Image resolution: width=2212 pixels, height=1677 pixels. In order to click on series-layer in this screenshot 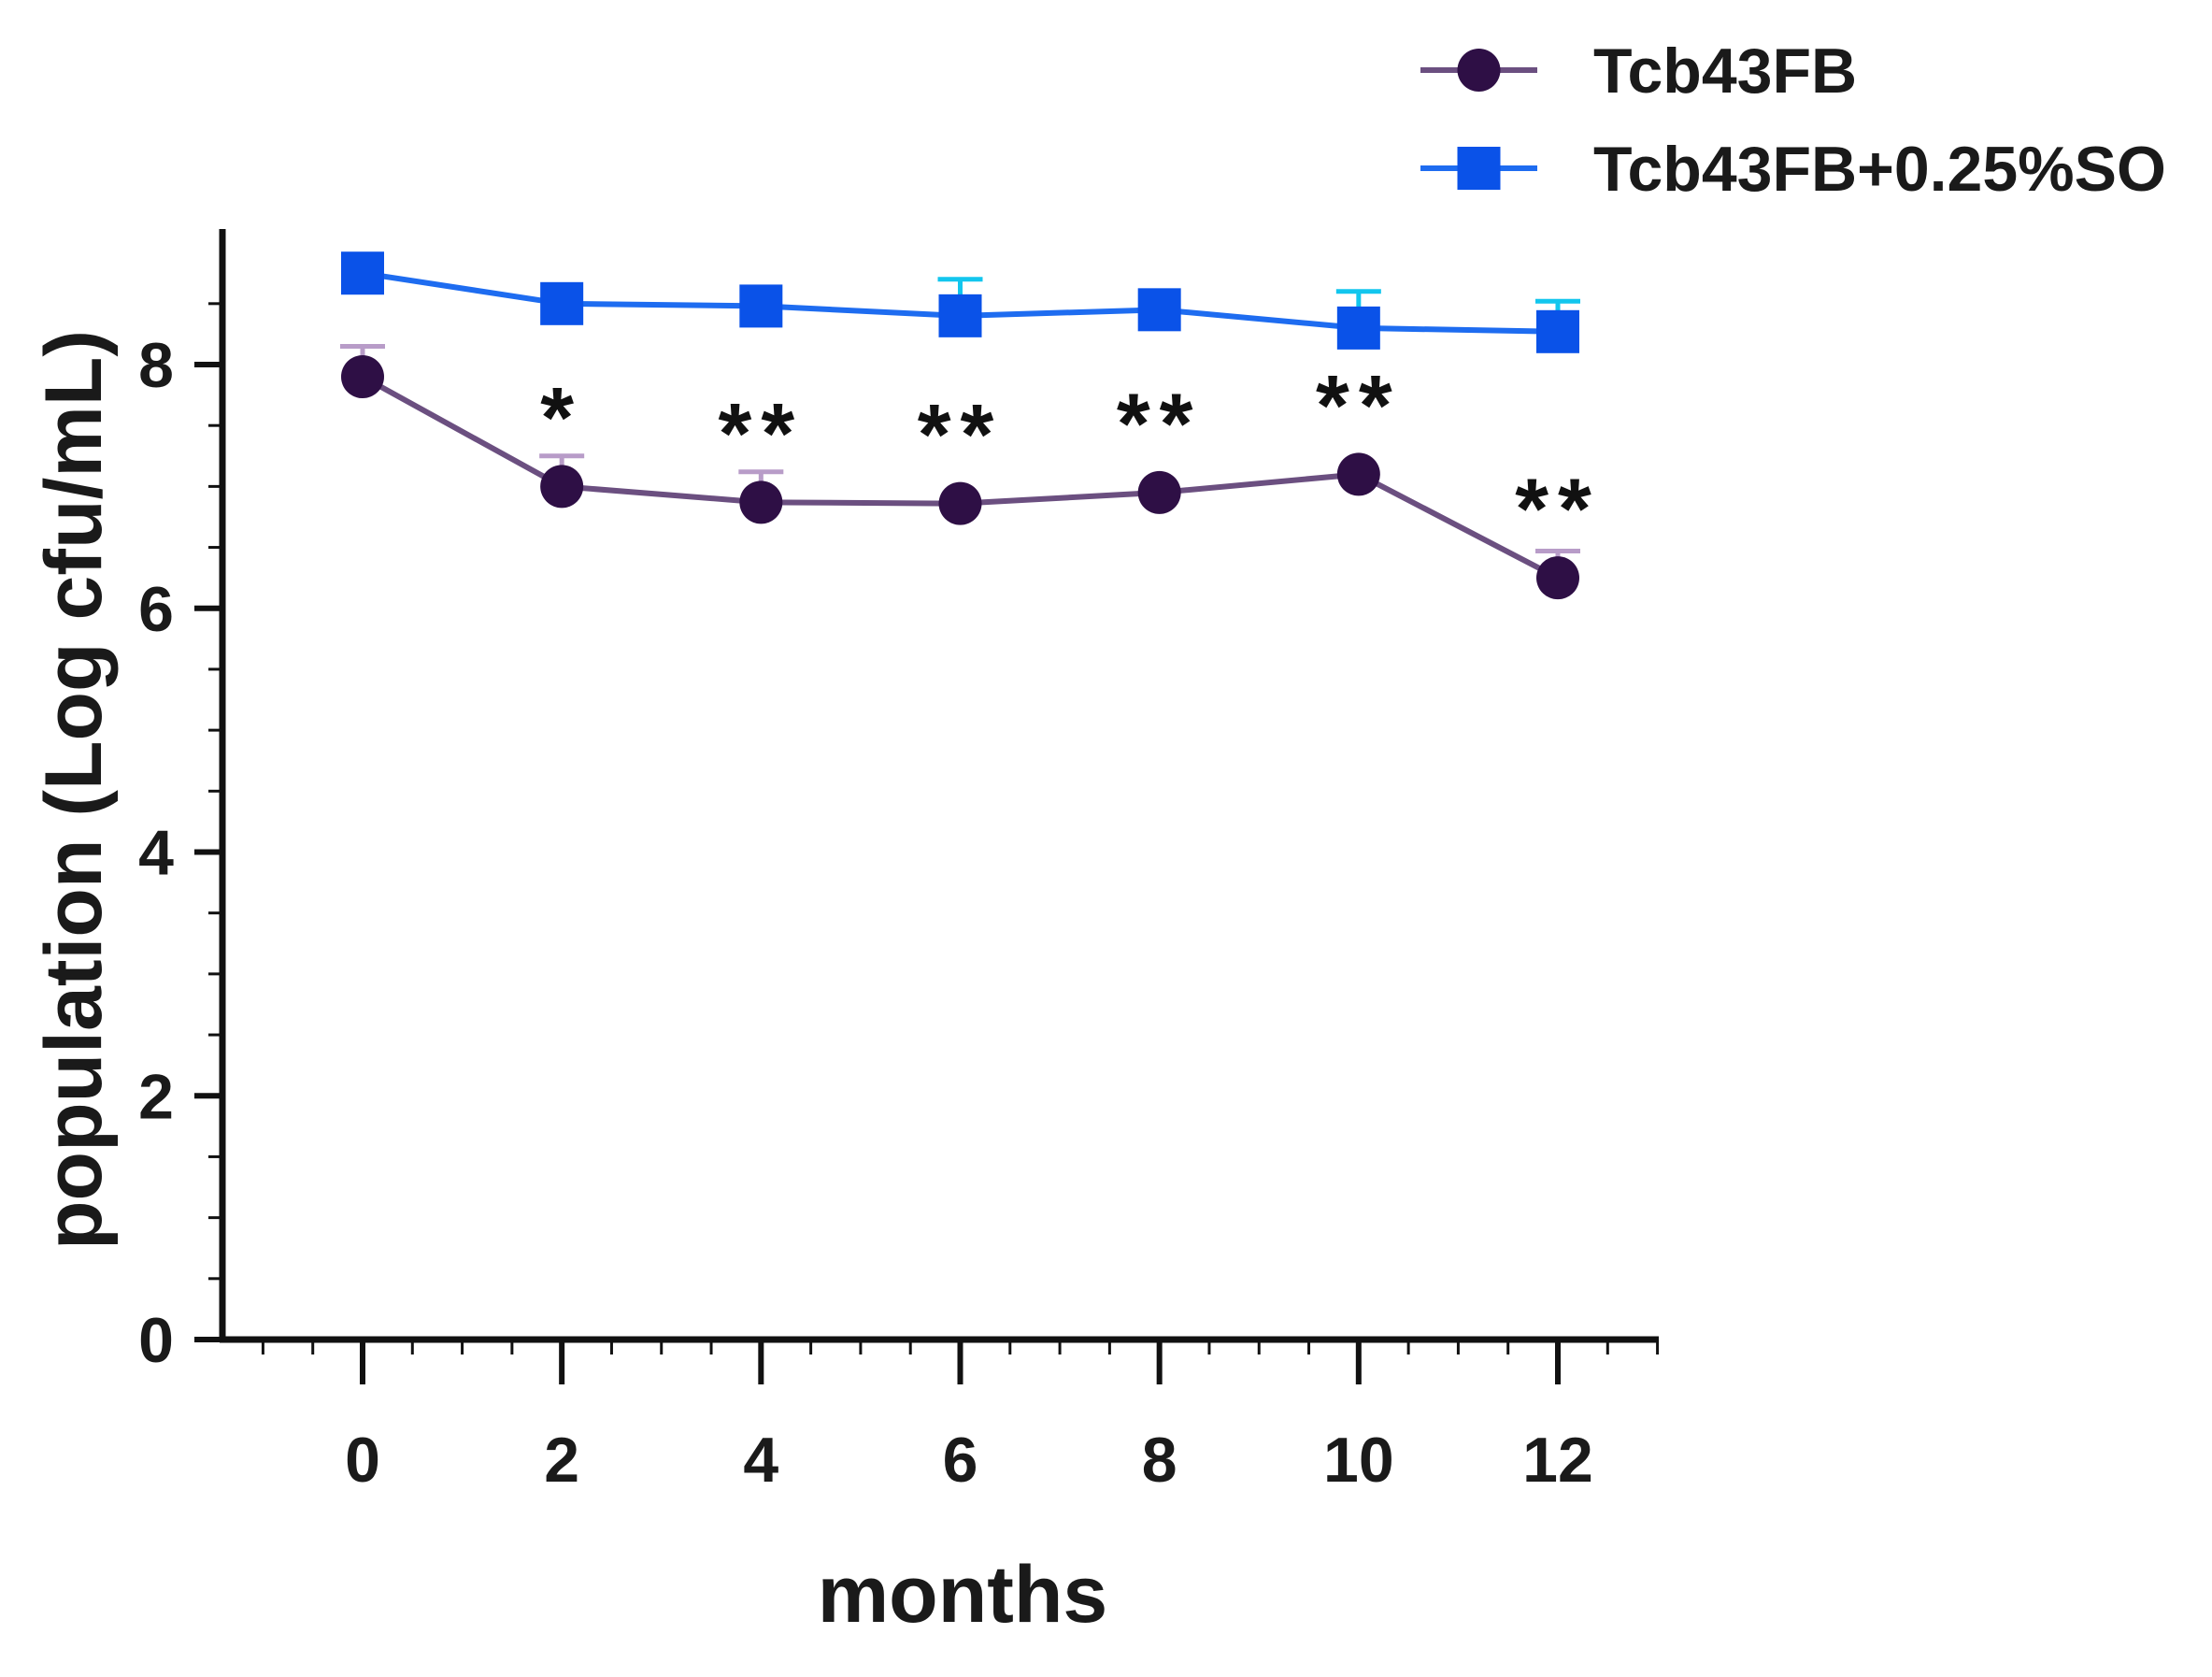, I will do `click(960, 425)`.